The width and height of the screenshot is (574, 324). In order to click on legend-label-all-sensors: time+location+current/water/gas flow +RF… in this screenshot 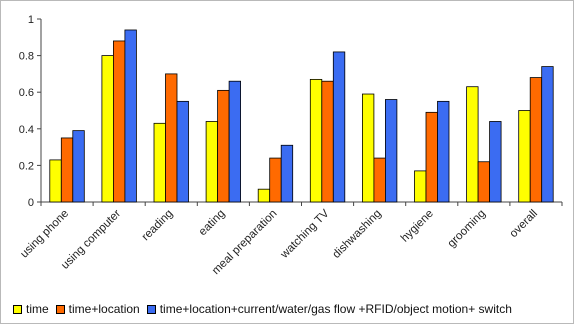, I will do `click(335, 309)`.